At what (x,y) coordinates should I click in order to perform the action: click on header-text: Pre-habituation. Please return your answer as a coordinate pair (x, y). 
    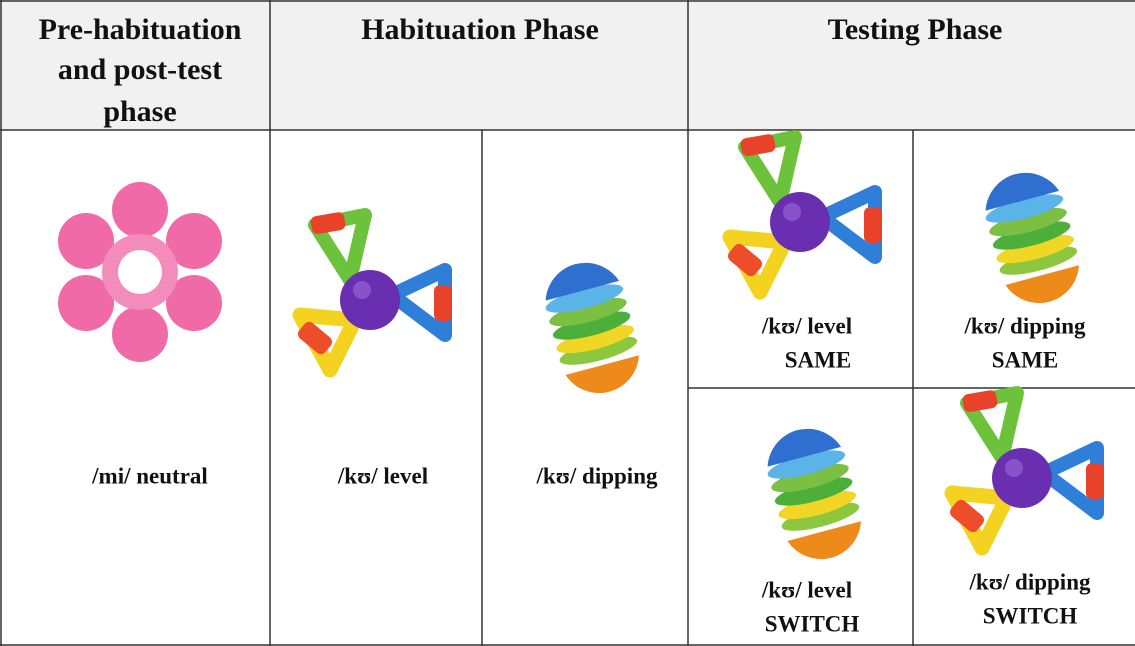
    Looking at the image, I should click on (140, 29).